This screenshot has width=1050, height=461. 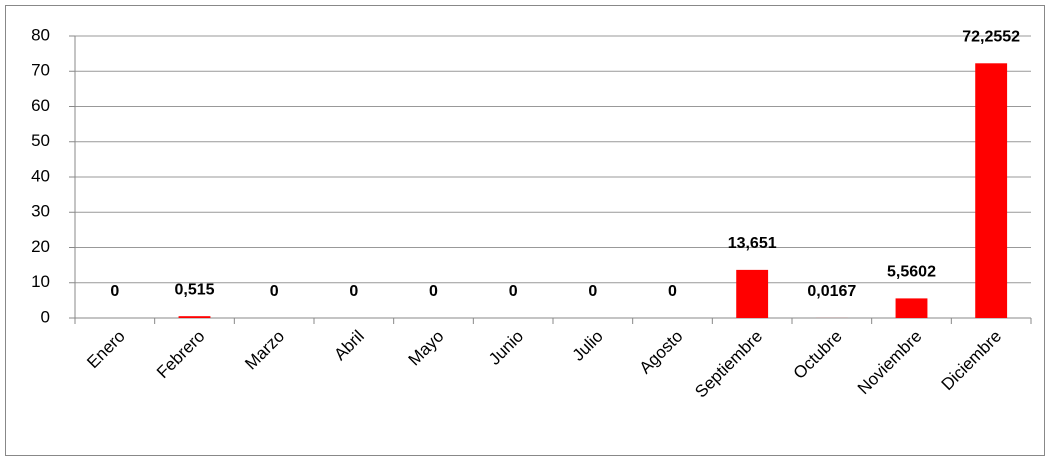 What do you see at coordinates (911, 272) in the screenshot?
I see `value-label: 5,5602` at bounding box center [911, 272].